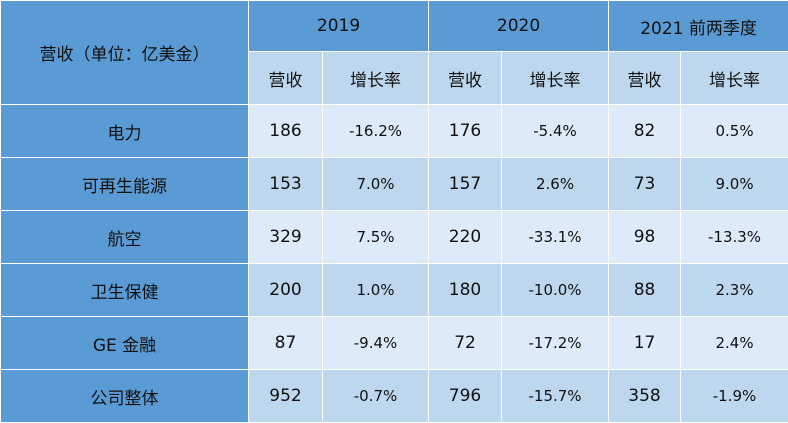 Image resolution: width=788 pixels, height=423 pixels. What do you see at coordinates (286, 131) in the screenshot?
I see `revenue-cell: 186` at bounding box center [286, 131].